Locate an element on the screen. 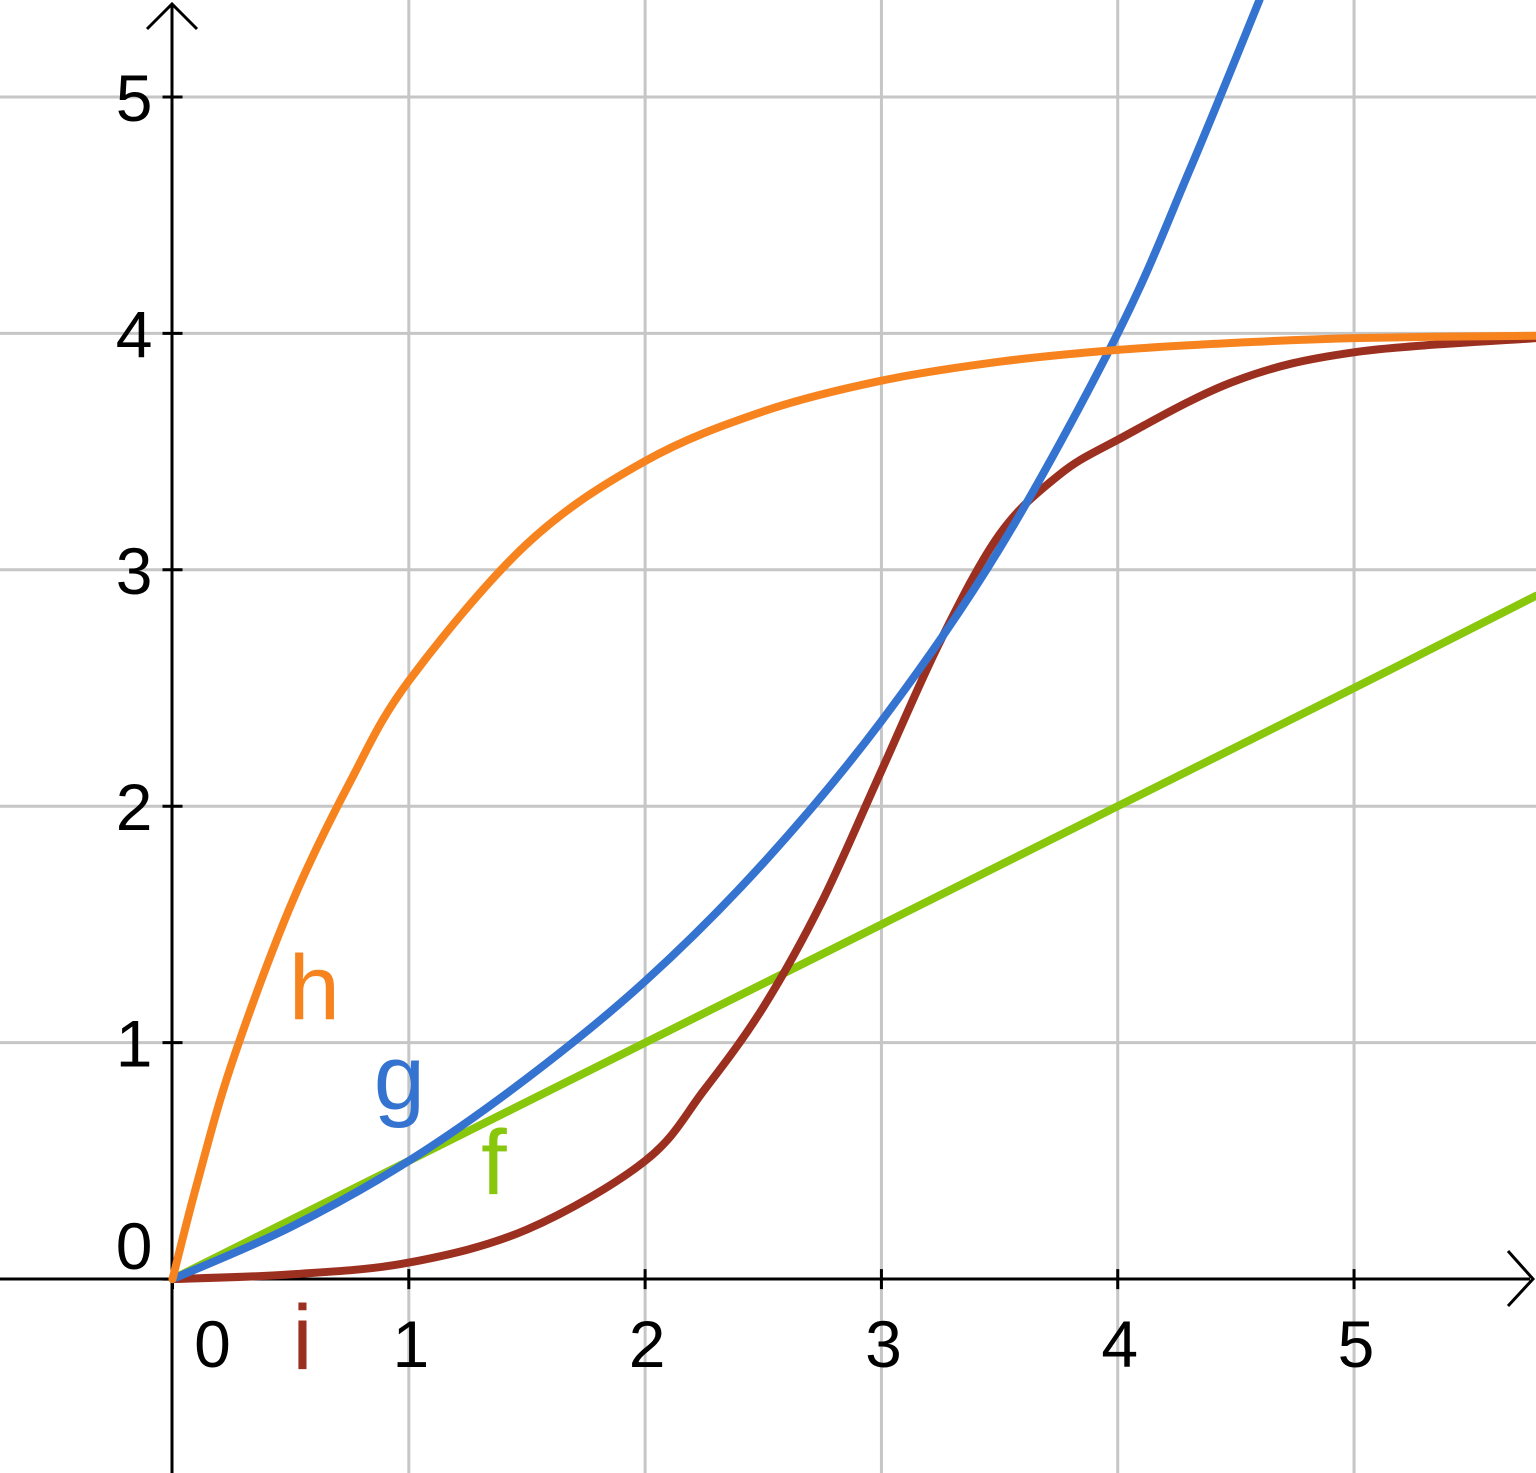 The height and width of the screenshot is (1473, 1536). x-tick-label-0: 0 is located at coordinates (212, 1344).